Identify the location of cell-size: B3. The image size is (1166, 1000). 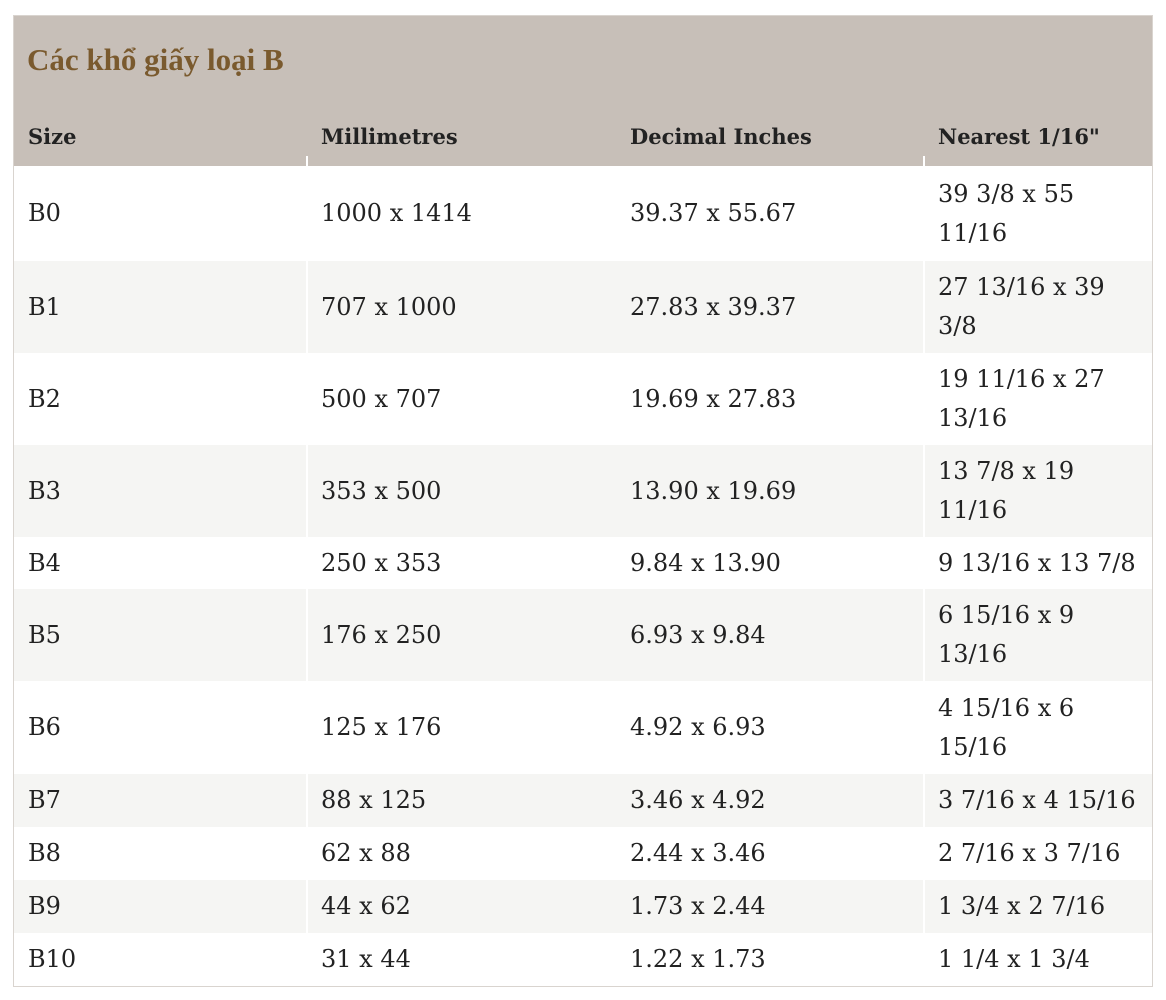
(44, 490).